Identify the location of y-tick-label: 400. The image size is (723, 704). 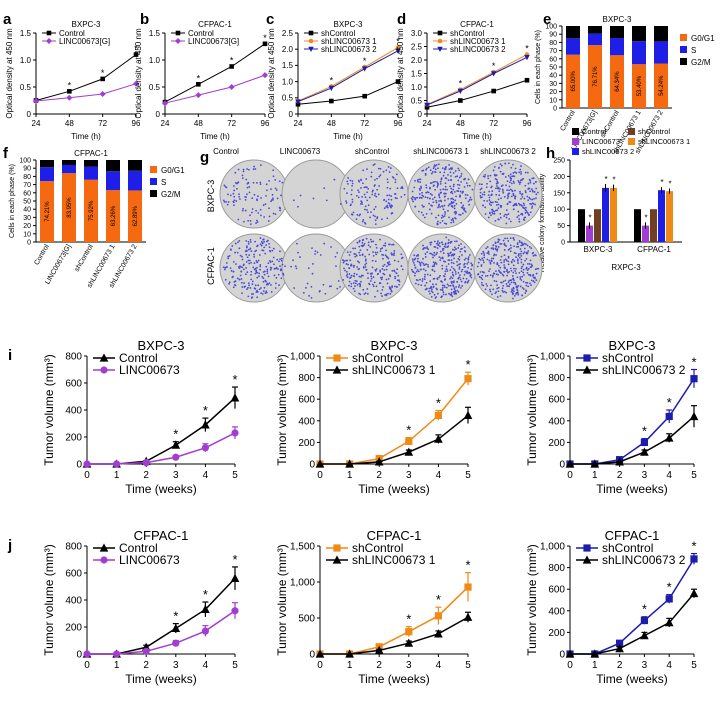
(306, 421).